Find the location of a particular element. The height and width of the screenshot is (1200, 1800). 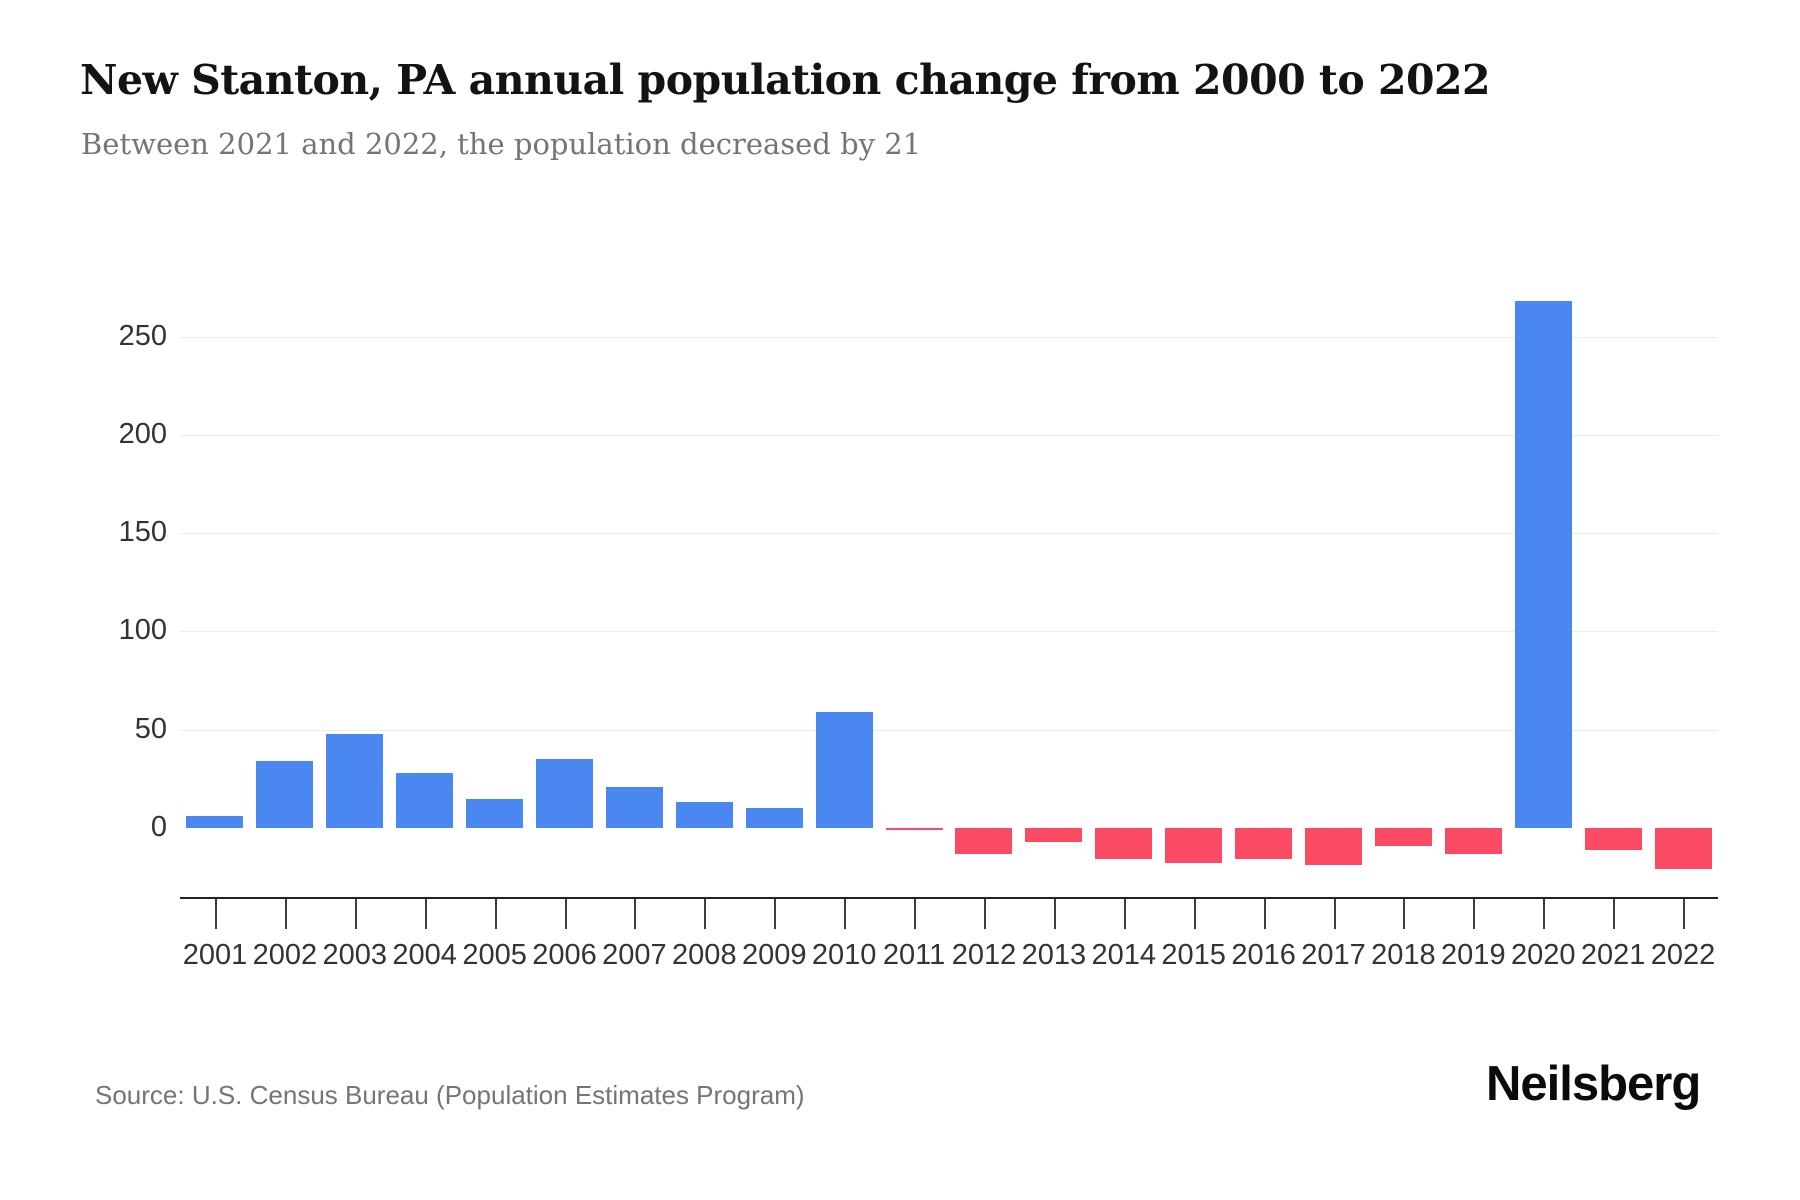

bar-2004 is located at coordinates (425, 800).